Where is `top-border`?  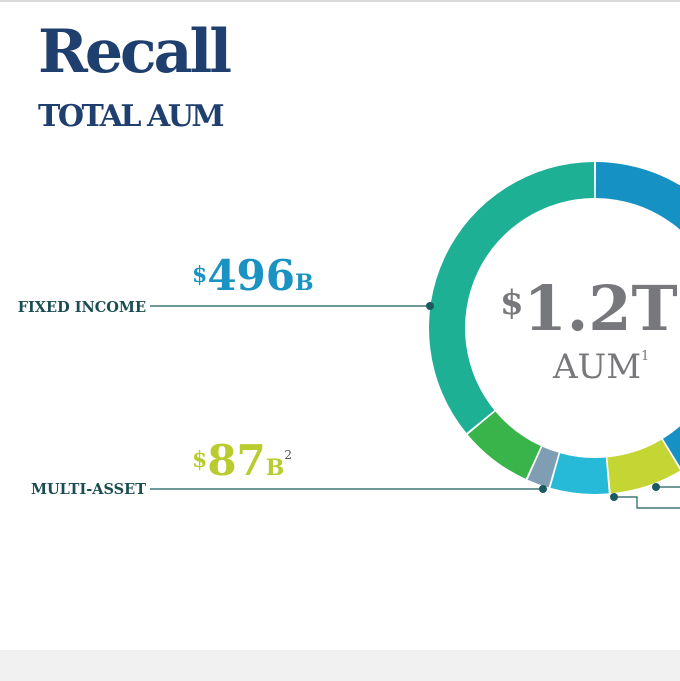
top-border is located at coordinates (340, 1).